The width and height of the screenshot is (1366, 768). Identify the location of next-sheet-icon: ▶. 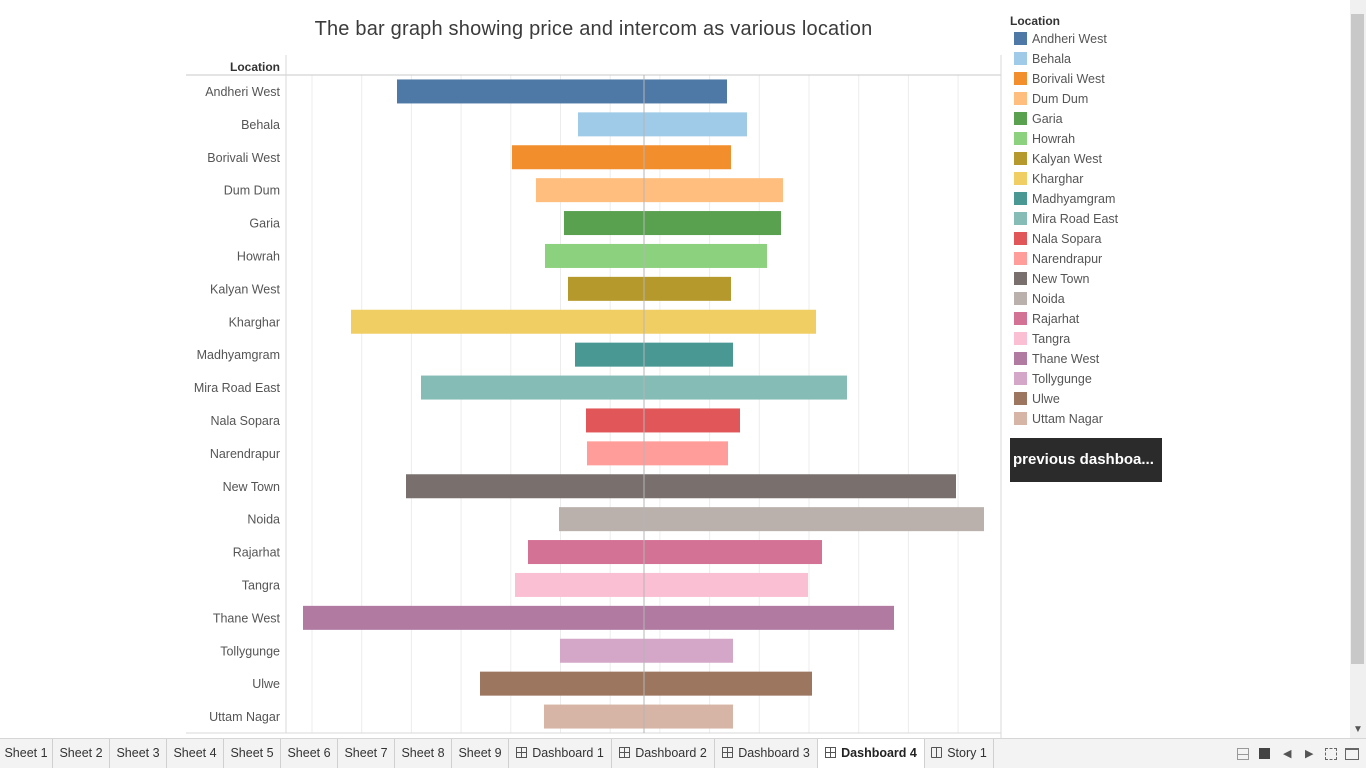
(1309, 754).